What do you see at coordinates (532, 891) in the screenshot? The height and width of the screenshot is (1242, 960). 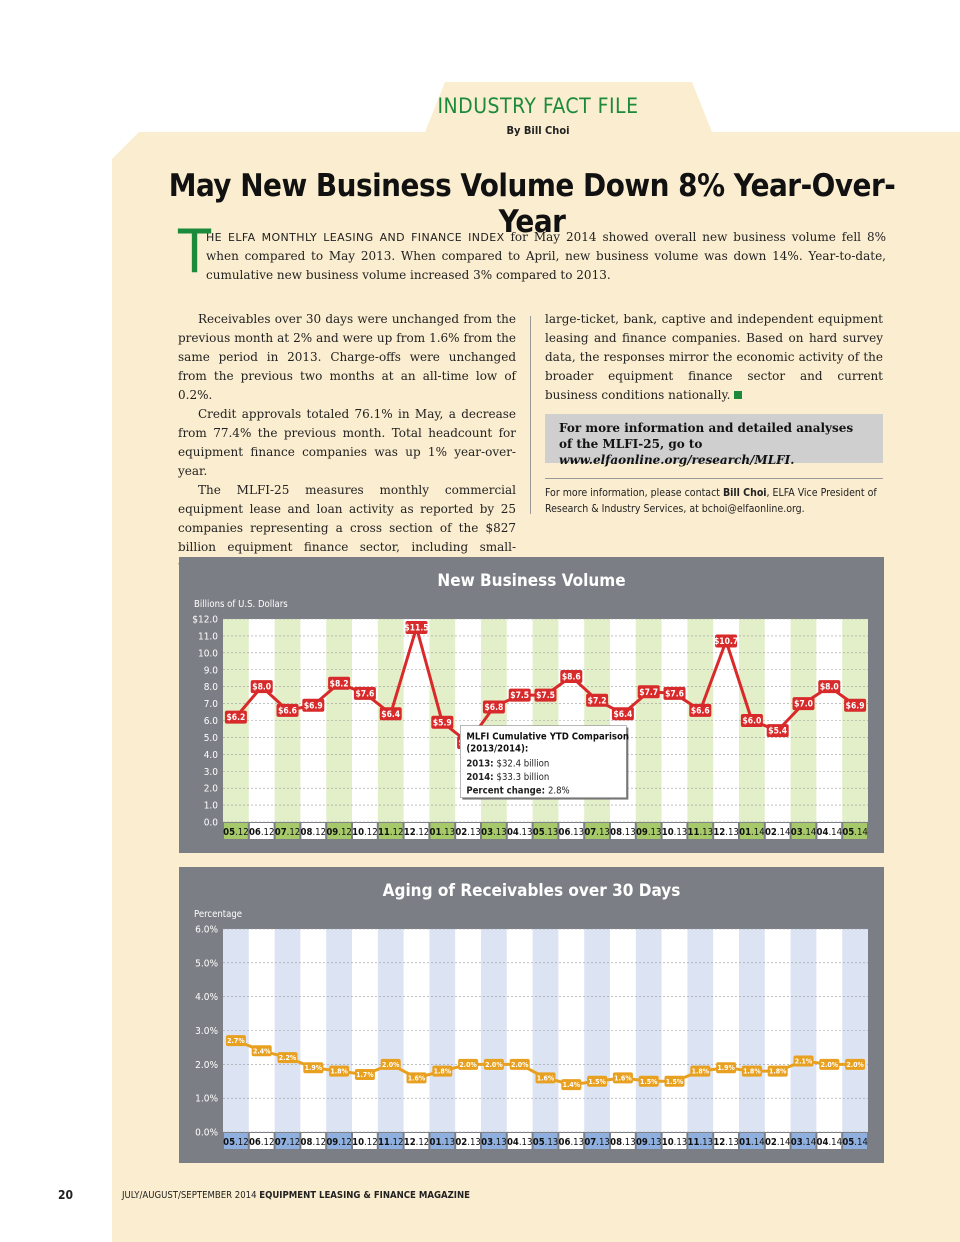 I see `chart-title: Aging of Receivables over 30 Days` at bounding box center [532, 891].